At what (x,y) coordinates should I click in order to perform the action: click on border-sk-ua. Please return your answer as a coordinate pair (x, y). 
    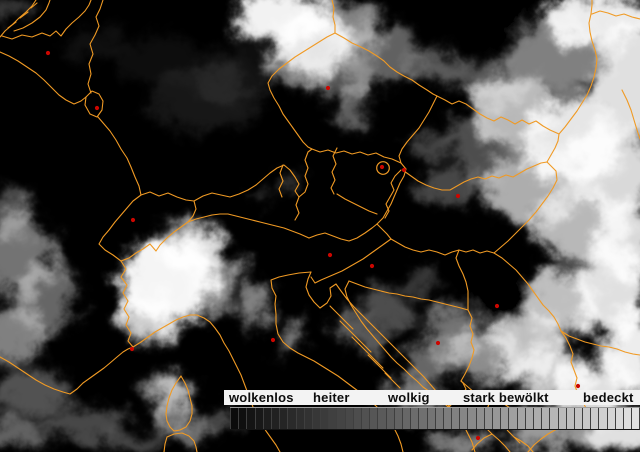
    Looking at the image, I should click on (553, 148).